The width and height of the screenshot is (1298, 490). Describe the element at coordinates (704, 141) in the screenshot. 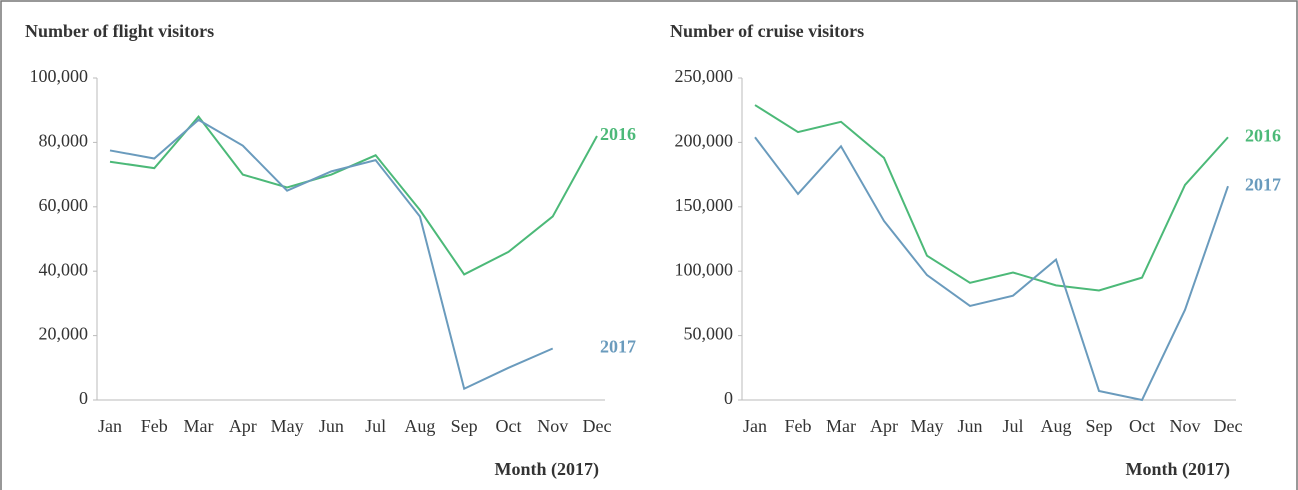

I see `y-tick-label: 200,000` at that location.